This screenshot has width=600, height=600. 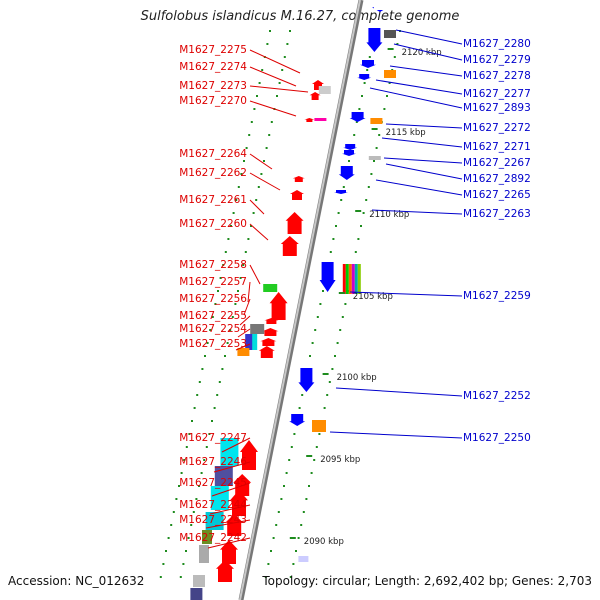 I want to click on gene-label: M1627_2246, so click(x=213, y=462).